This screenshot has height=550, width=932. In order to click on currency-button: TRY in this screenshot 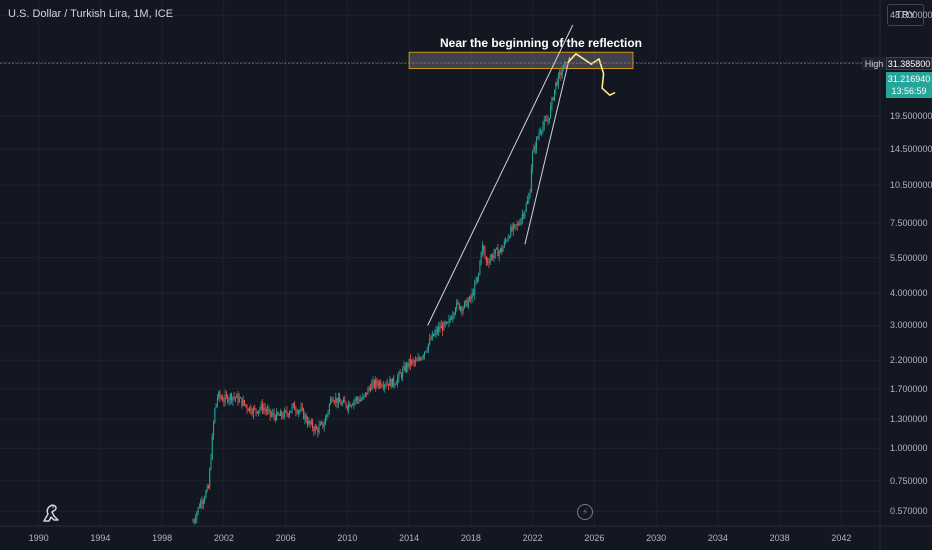, I will do `click(905, 15)`.